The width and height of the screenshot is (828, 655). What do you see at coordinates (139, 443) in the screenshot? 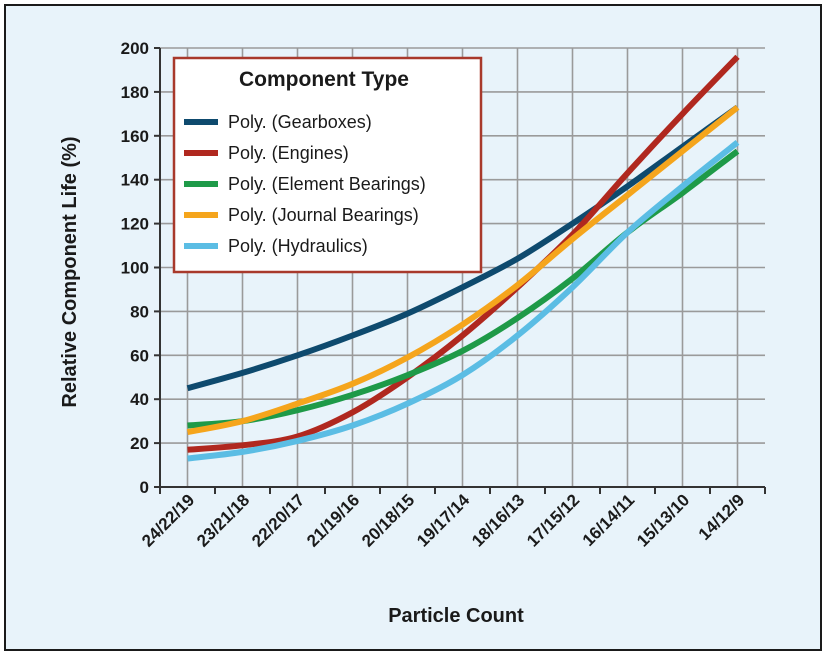
I see `y-tick-label: 20` at bounding box center [139, 443].